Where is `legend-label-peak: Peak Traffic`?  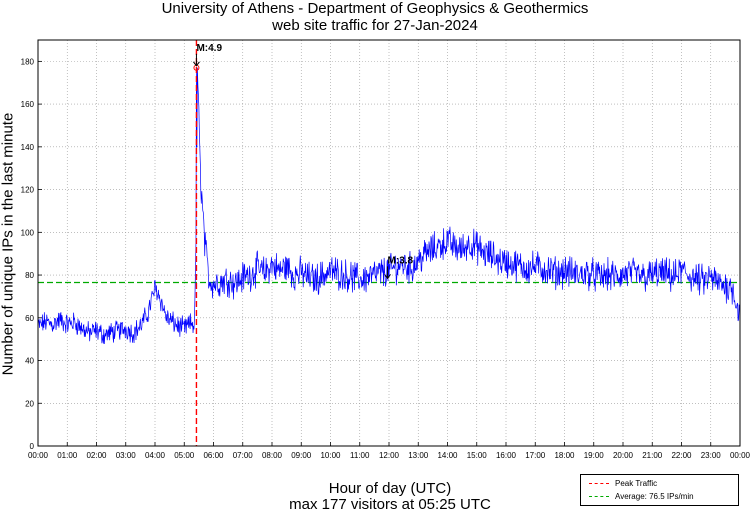
legend-label-peak: Peak Traffic is located at coordinates (636, 483).